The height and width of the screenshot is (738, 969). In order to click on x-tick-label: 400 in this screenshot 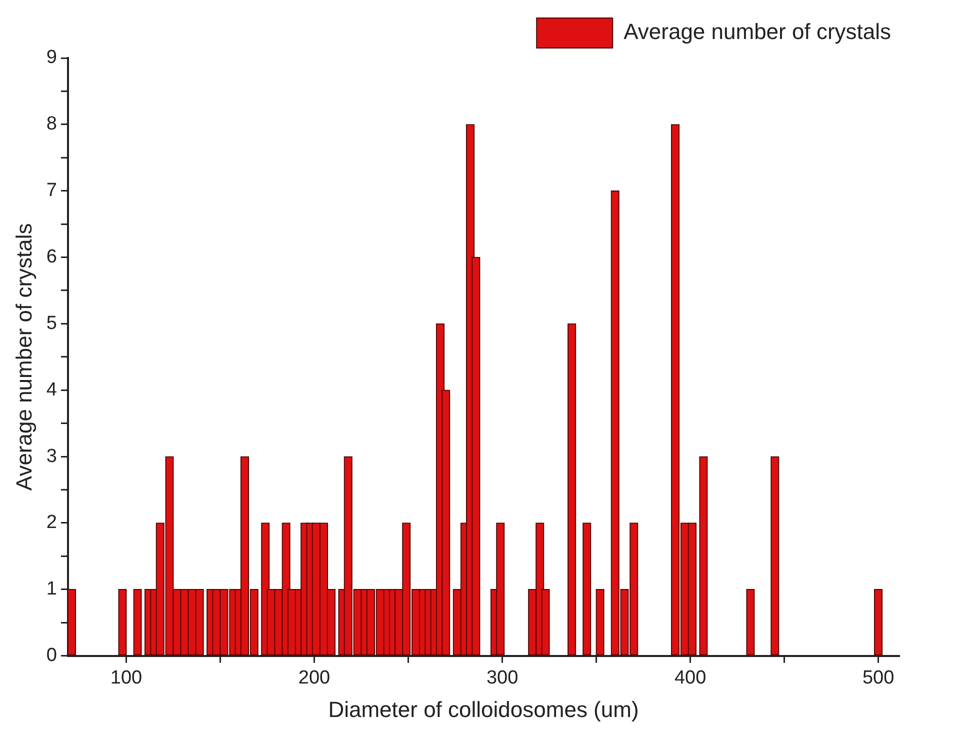, I will do `click(690, 677)`.